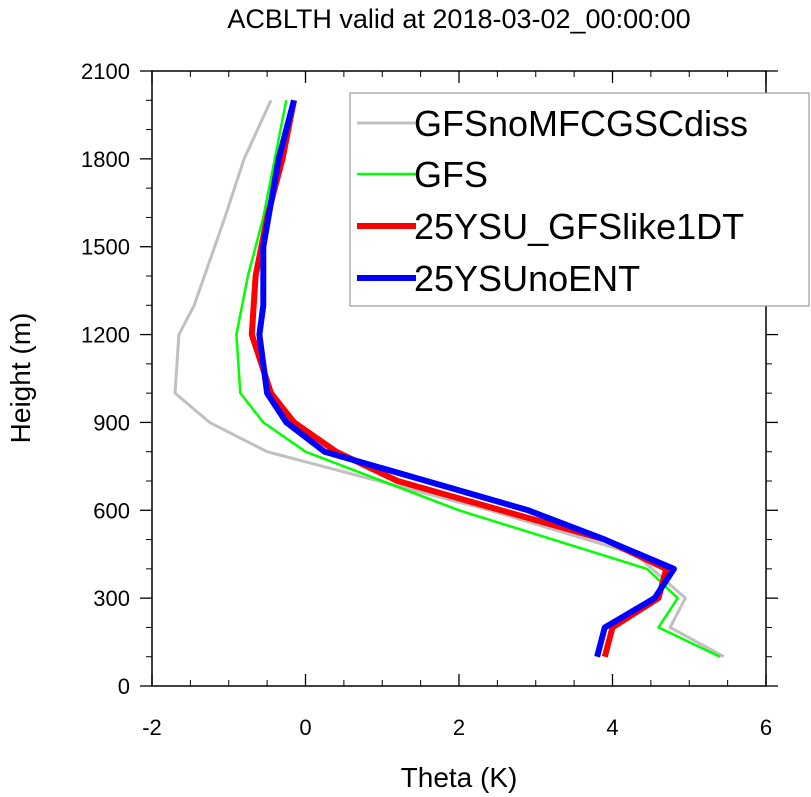 This screenshot has width=811, height=797. Describe the element at coordinates (105, 335) in the screenshot. I see `y-tick-label: 1200` at that location.